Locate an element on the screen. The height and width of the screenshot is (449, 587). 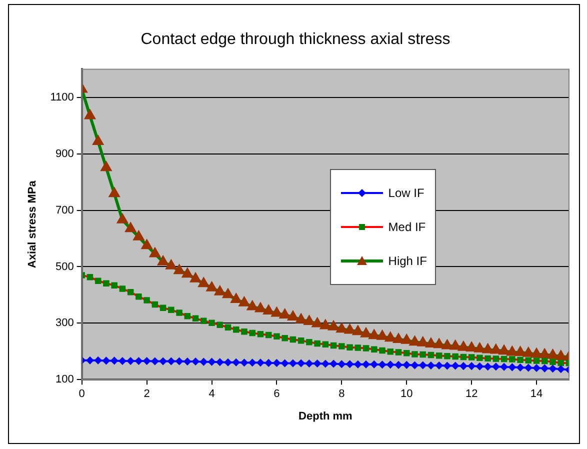
y-tick-label: 300 is located at coordinates (64, 323).